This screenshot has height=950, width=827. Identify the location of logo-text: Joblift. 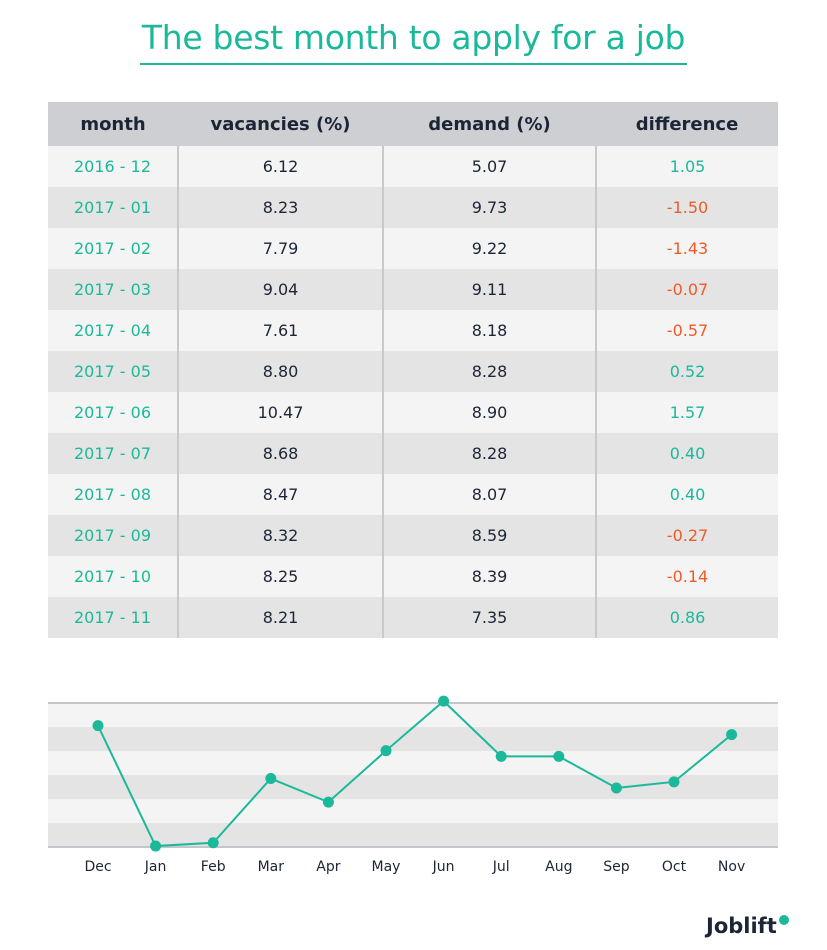
(741, 926).